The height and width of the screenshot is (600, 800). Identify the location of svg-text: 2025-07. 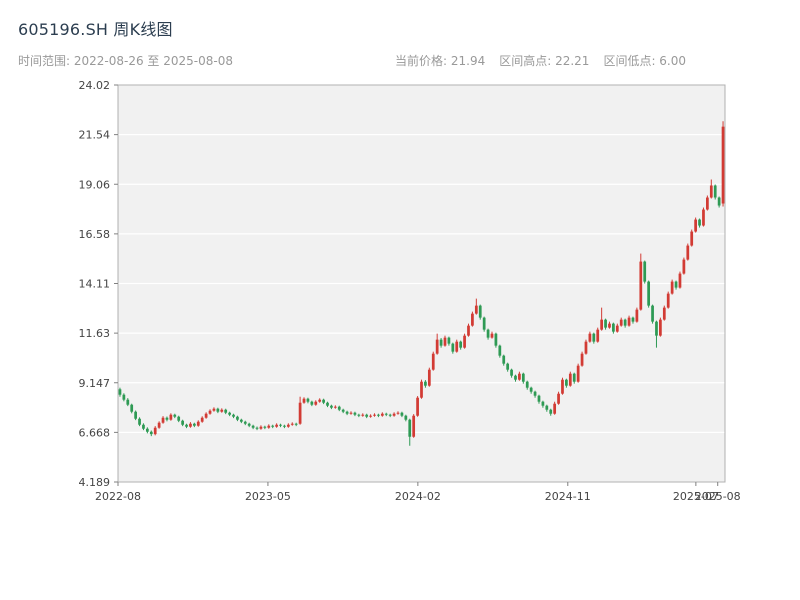
(696, 496).